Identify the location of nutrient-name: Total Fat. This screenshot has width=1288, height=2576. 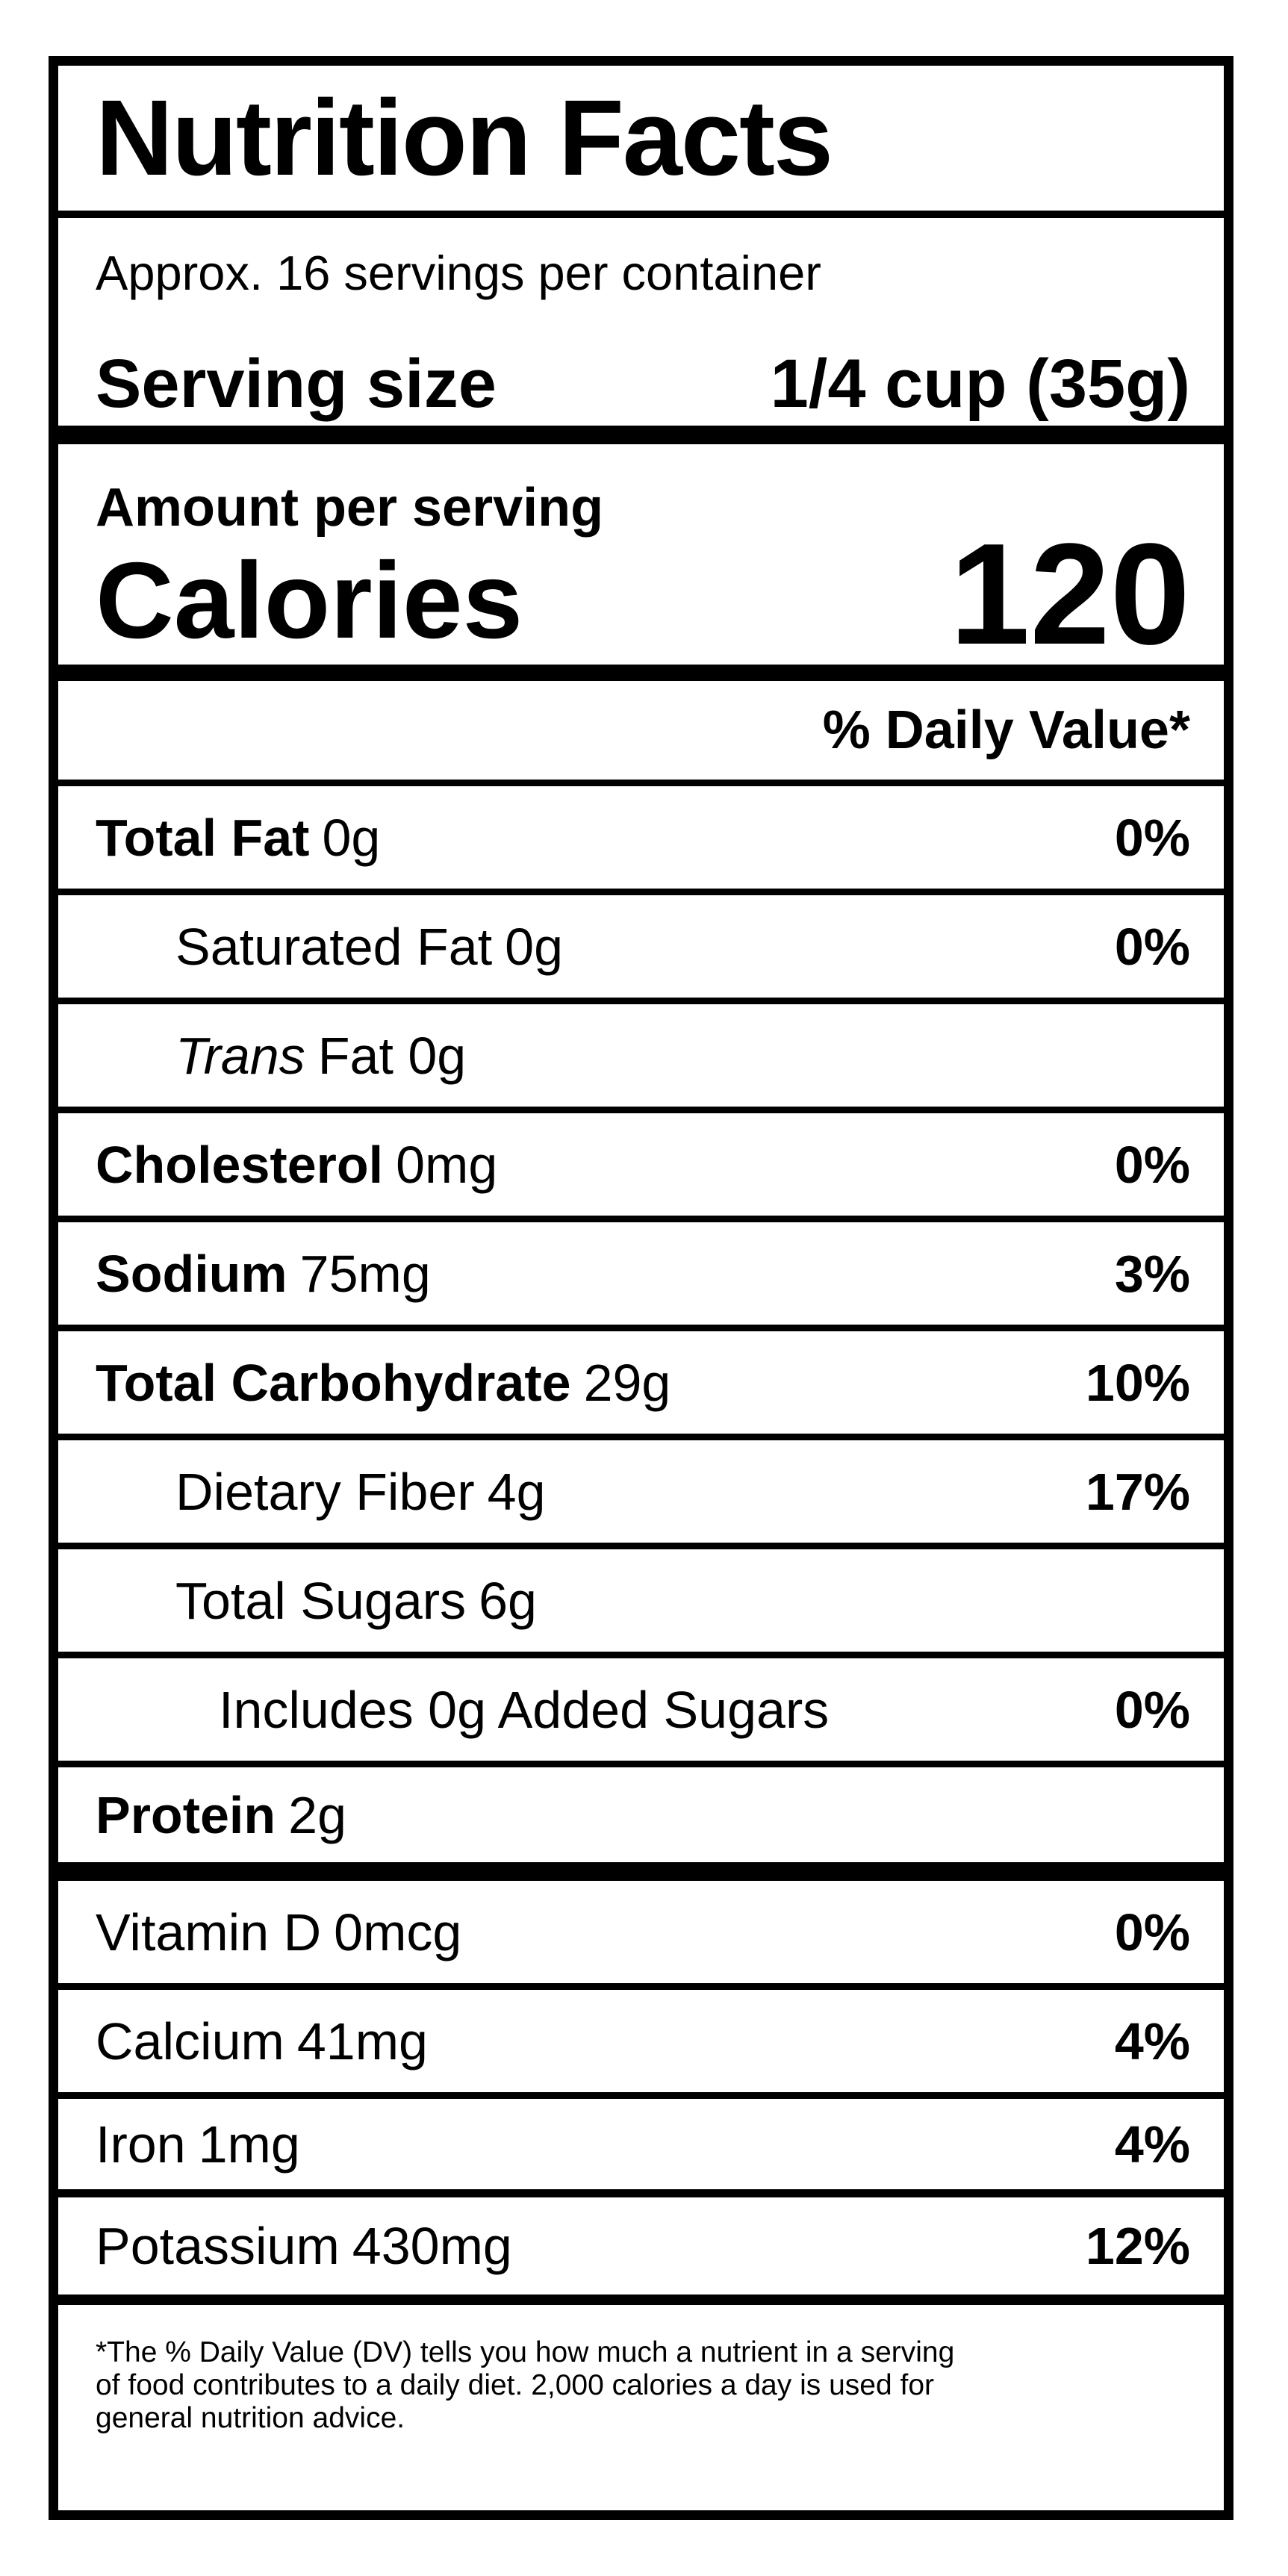
(203, 837).